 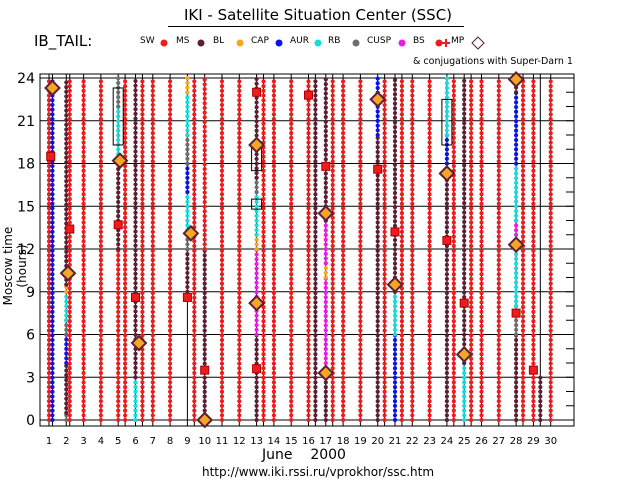 I want to click on source-url: http://www.iki.rssi.ru/vprokhor/ssc.htm, so click(x=318, y=472).